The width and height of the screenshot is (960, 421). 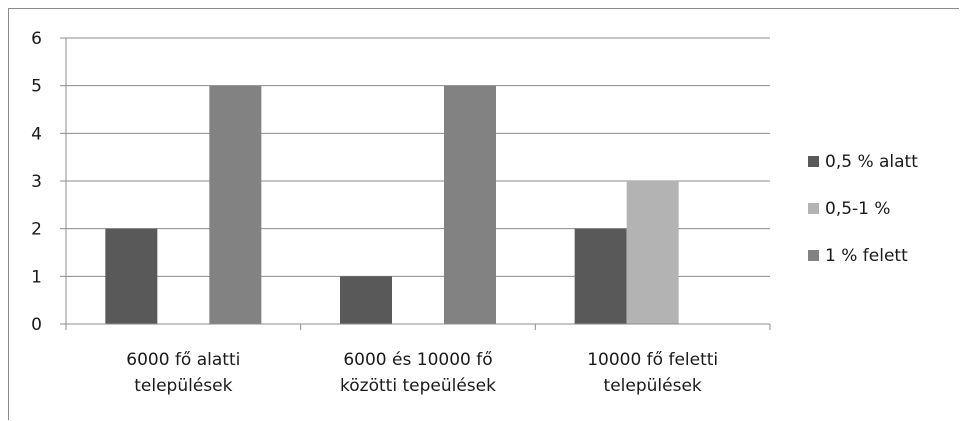 I want to click on legend-label: 0,5 % alatt, so click(x=871, y=161).